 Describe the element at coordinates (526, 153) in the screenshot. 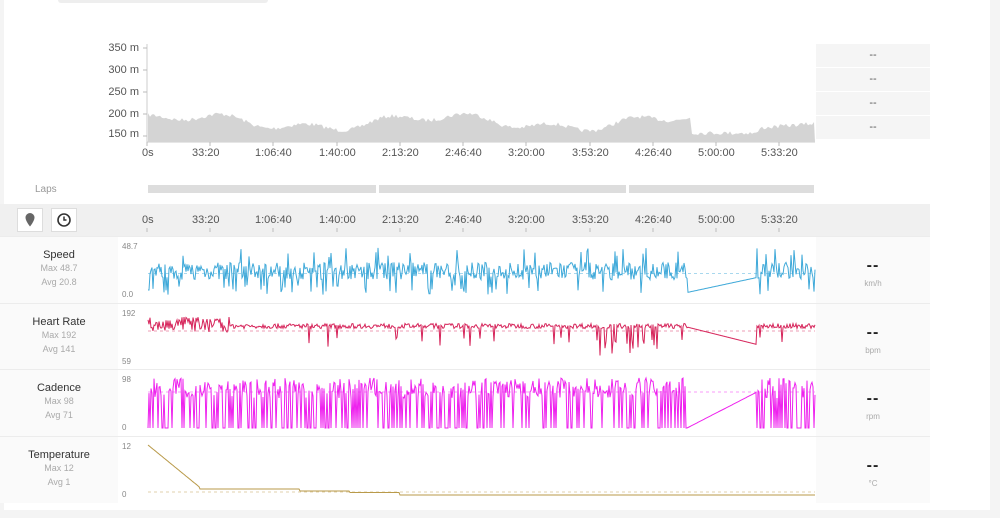

I see `elevation-x-tick-label: 3:20:00` at that location.